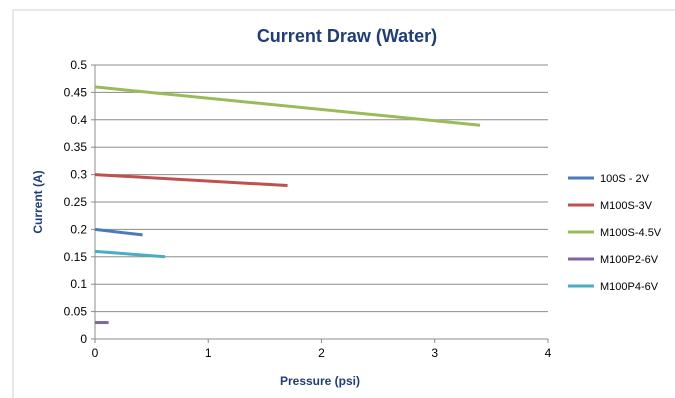  What do you see at coordinates (78, 65) in the screenshot?
I see `y-tick-label: 0.5` at bounding box center [78, 65].